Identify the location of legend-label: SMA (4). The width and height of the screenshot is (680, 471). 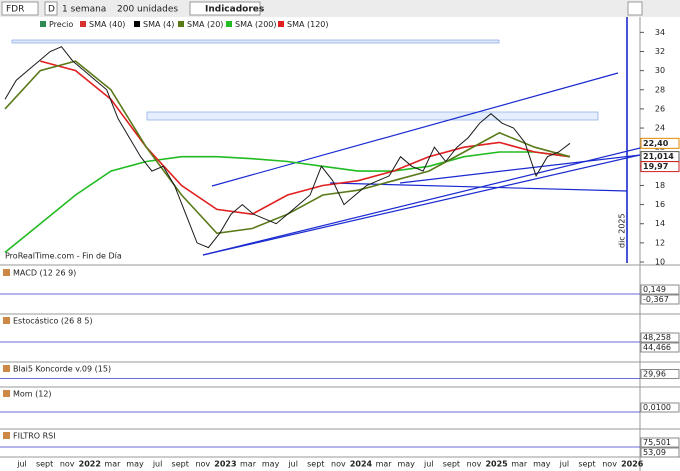
(158, 24).